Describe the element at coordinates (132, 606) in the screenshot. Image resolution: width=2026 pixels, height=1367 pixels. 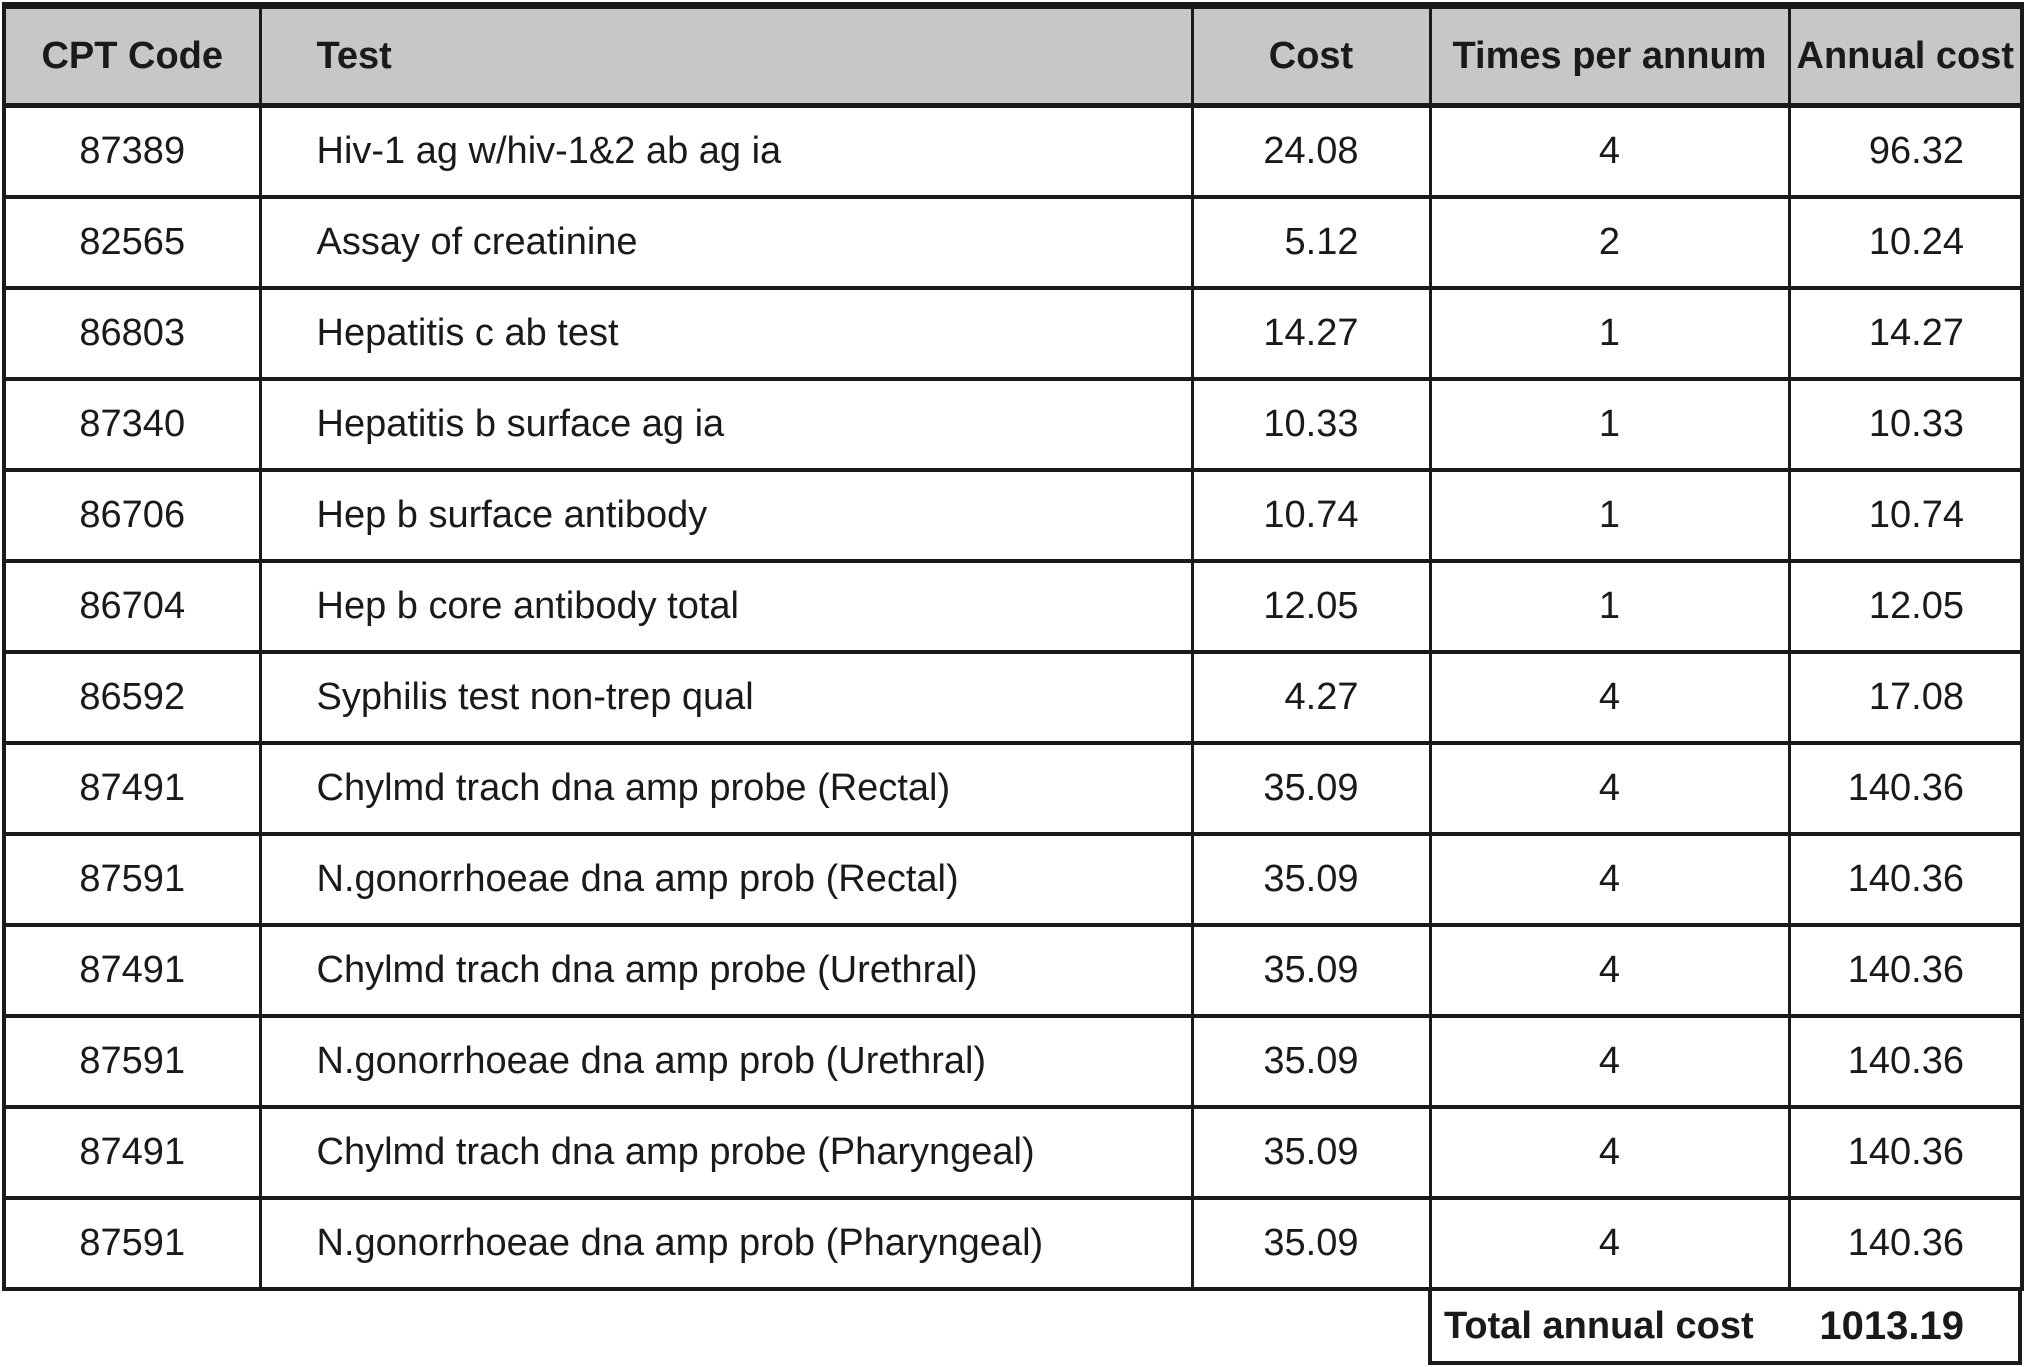
I see `cpt-code-cell: 86704` at that location.